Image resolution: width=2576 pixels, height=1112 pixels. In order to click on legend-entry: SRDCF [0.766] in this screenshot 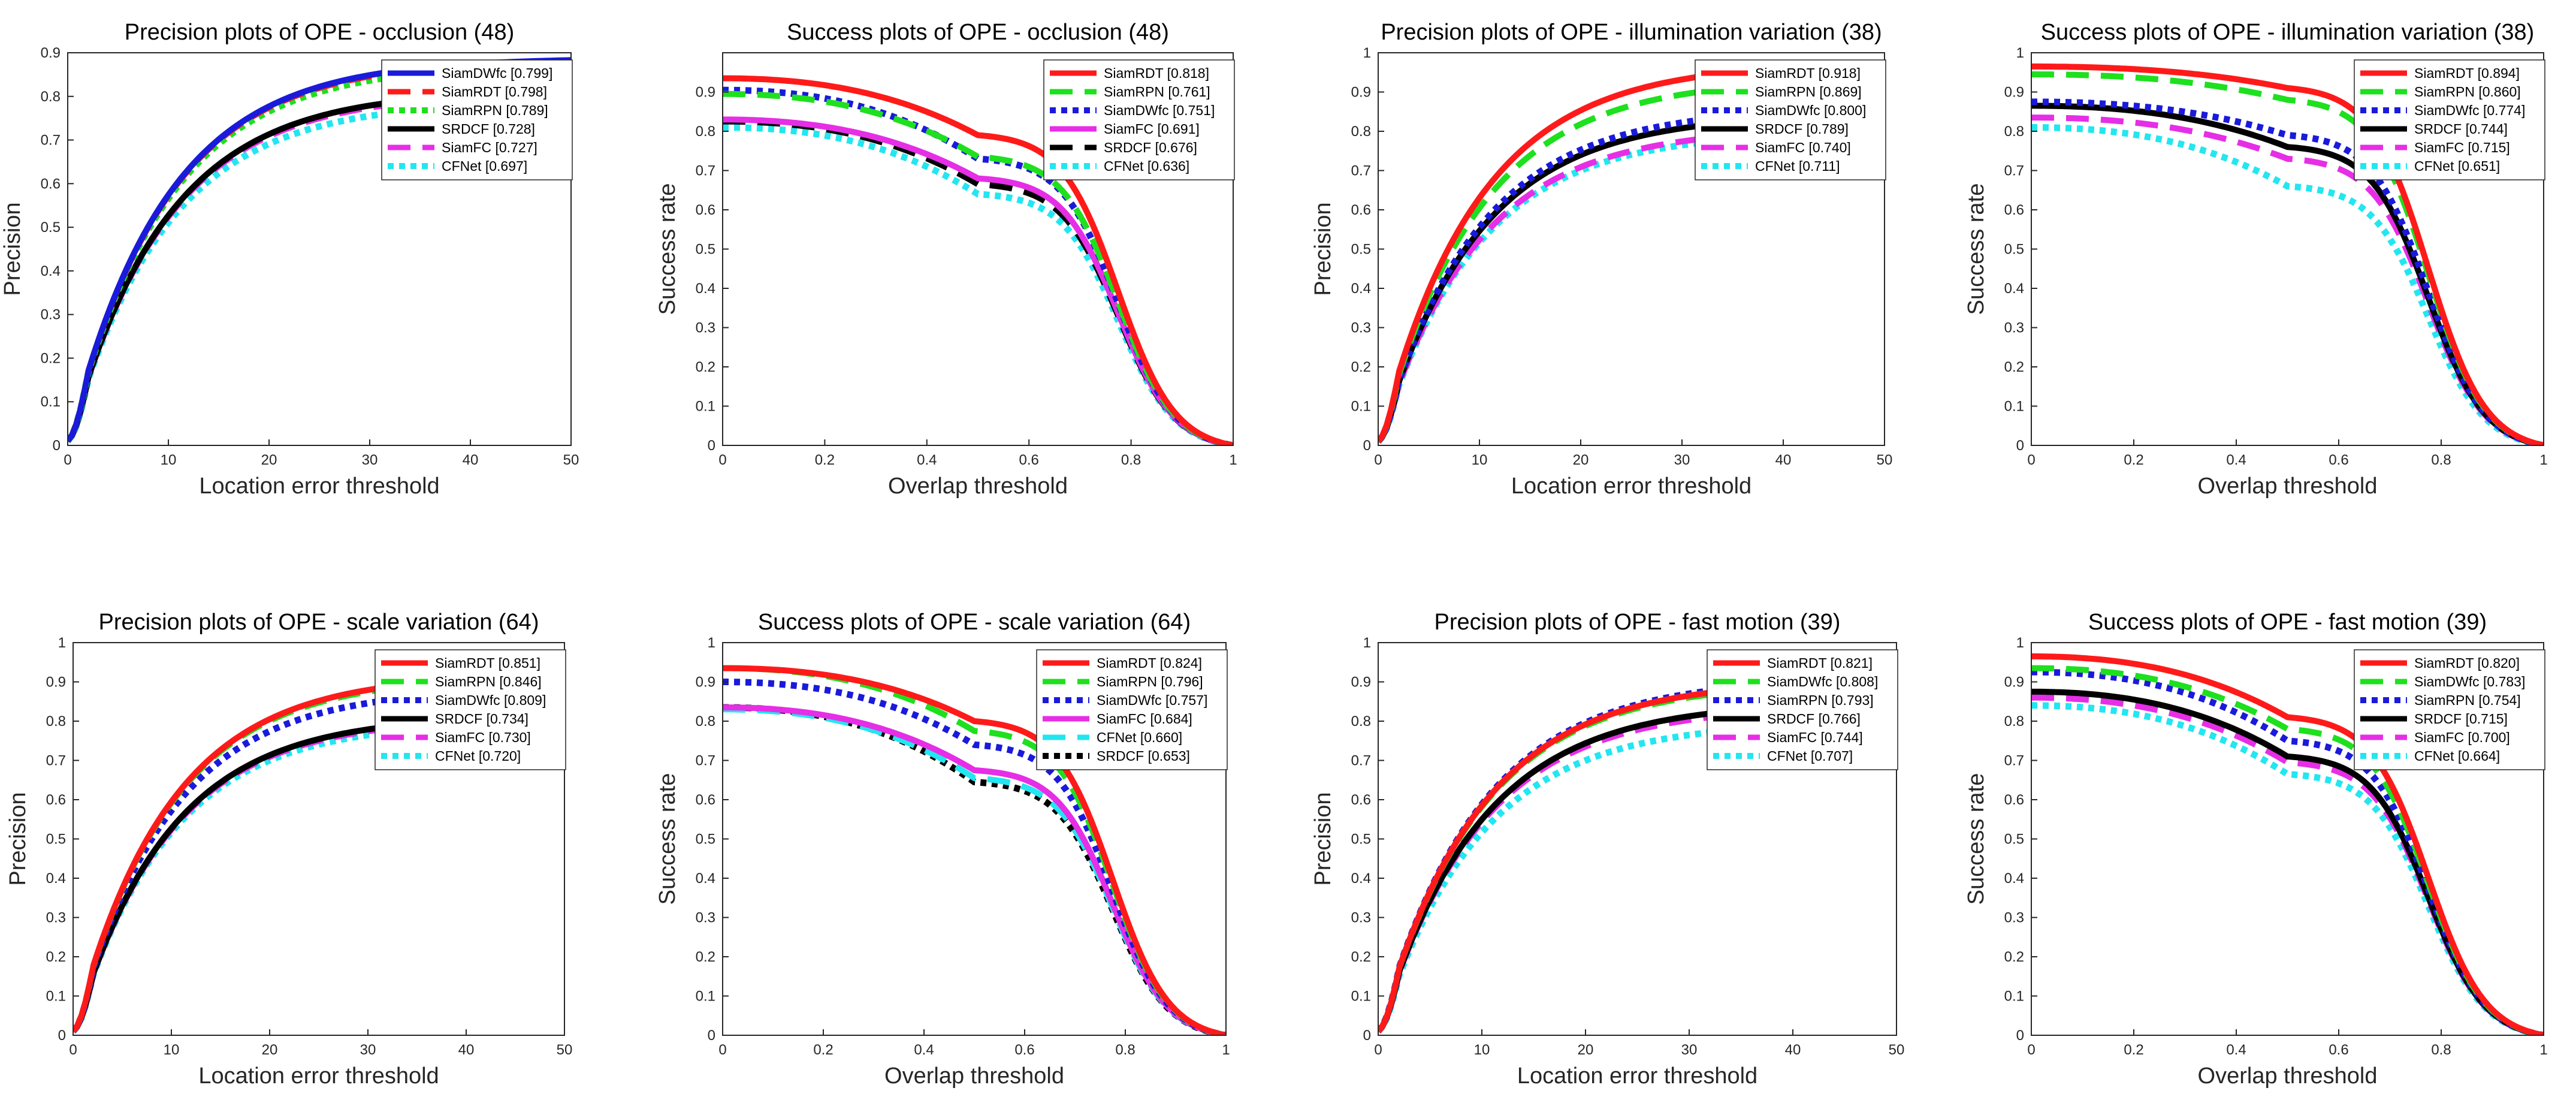, I will do `click(1814, 719)`.